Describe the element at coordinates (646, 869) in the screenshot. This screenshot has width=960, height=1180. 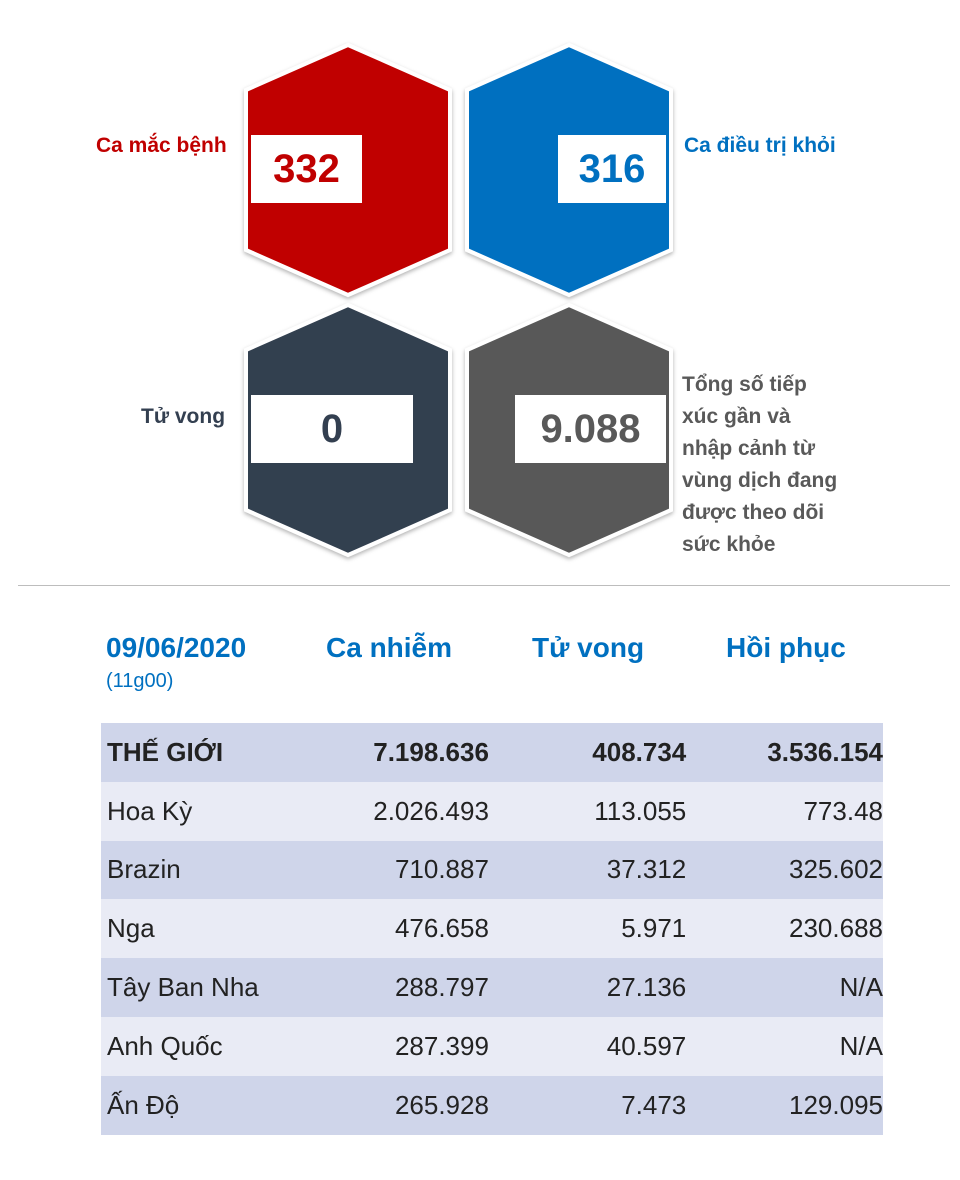
I see `deaths-cell: 37.312` at that location.